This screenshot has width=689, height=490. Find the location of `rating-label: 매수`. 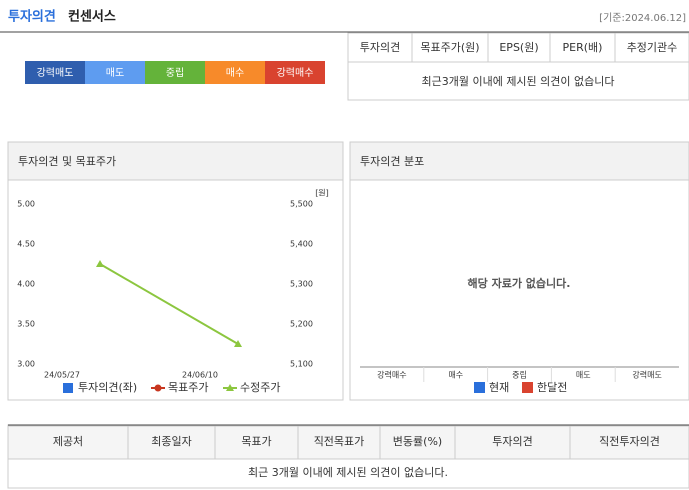

rating-label: 매수 is located at coordinates (235, 73).